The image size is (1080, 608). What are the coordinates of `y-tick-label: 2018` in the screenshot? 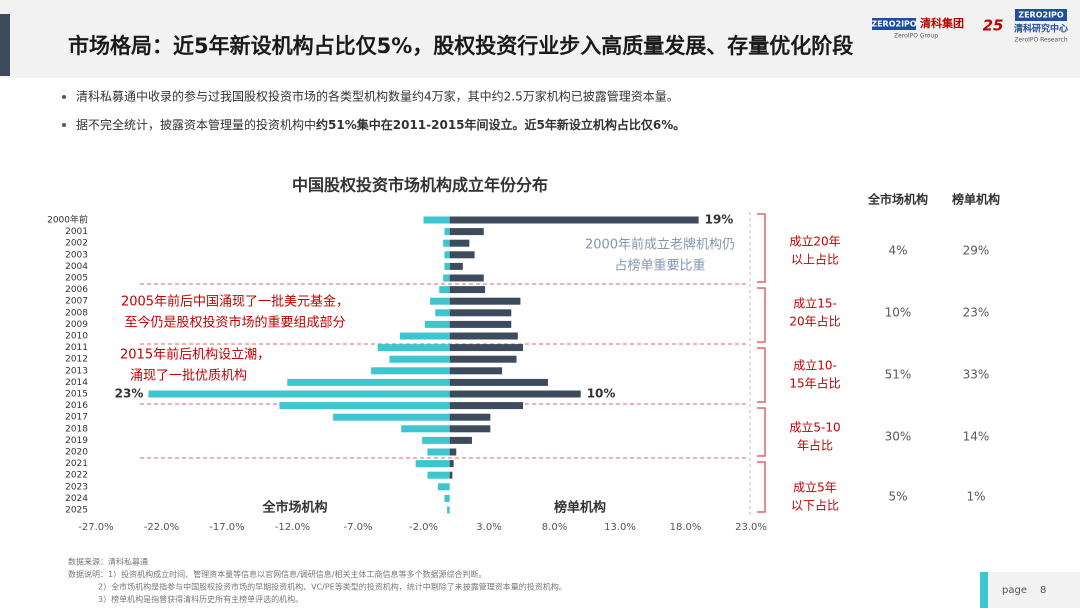 It's located at (76, 429).